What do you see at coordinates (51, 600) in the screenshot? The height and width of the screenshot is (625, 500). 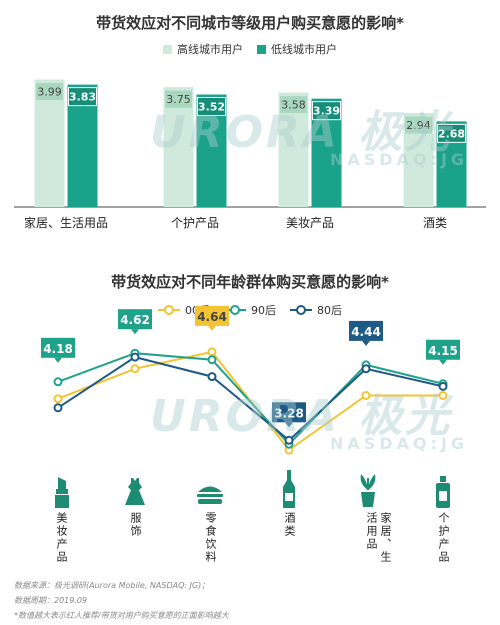 I see `footer-period: 数据周期：2019.09` at bounding box center [51, 600].